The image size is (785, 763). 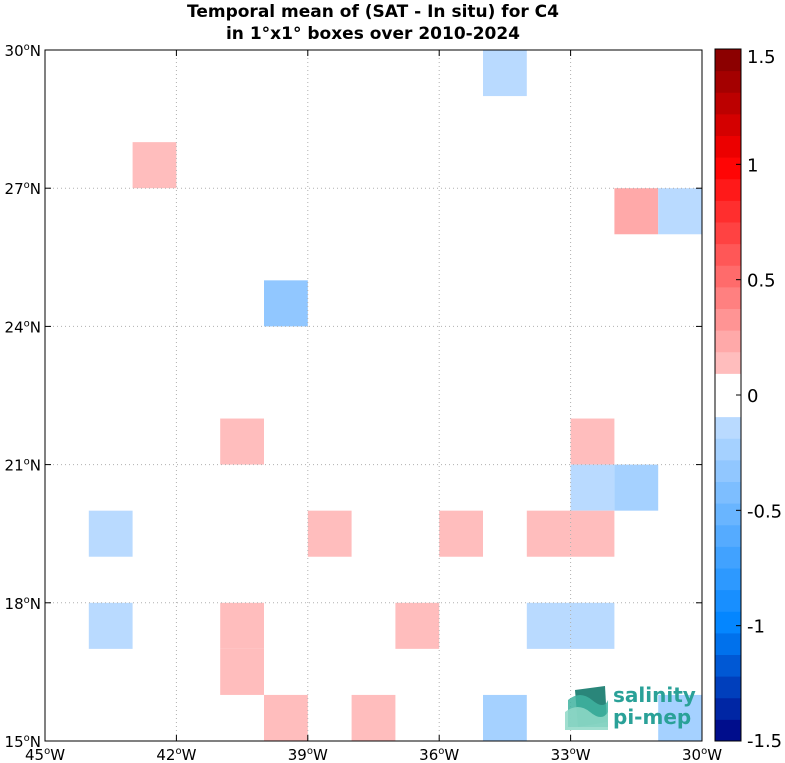 What do you see at coordinates (23, 604) in the screenshot?
I see `y-tick-label: 18oN` at bounding box center [23, 604].